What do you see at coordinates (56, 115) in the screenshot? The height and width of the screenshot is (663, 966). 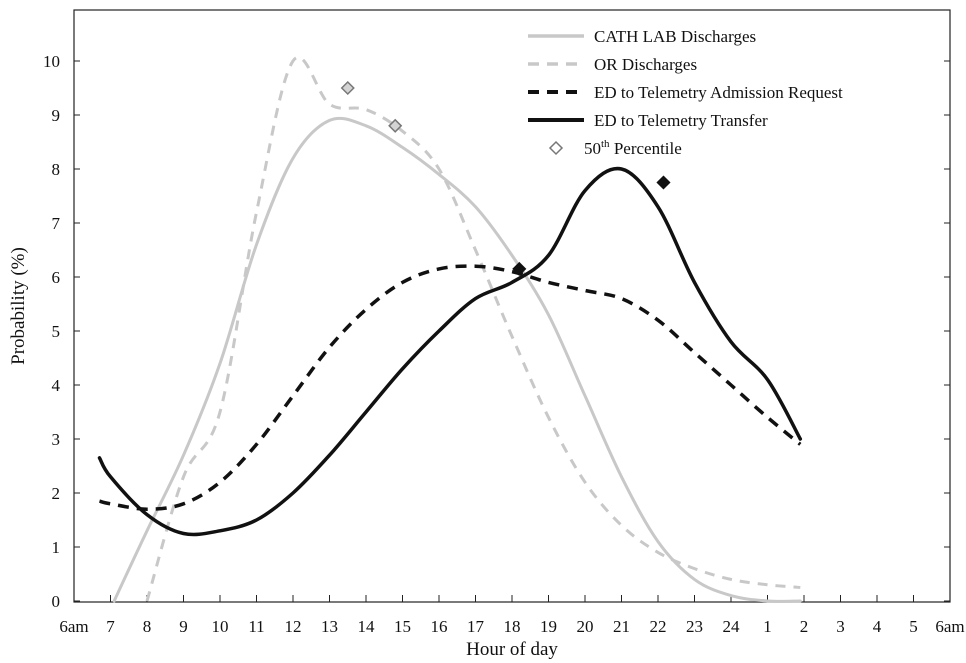 I see `y-tick-label: 9` at bounding box center [56, 115].